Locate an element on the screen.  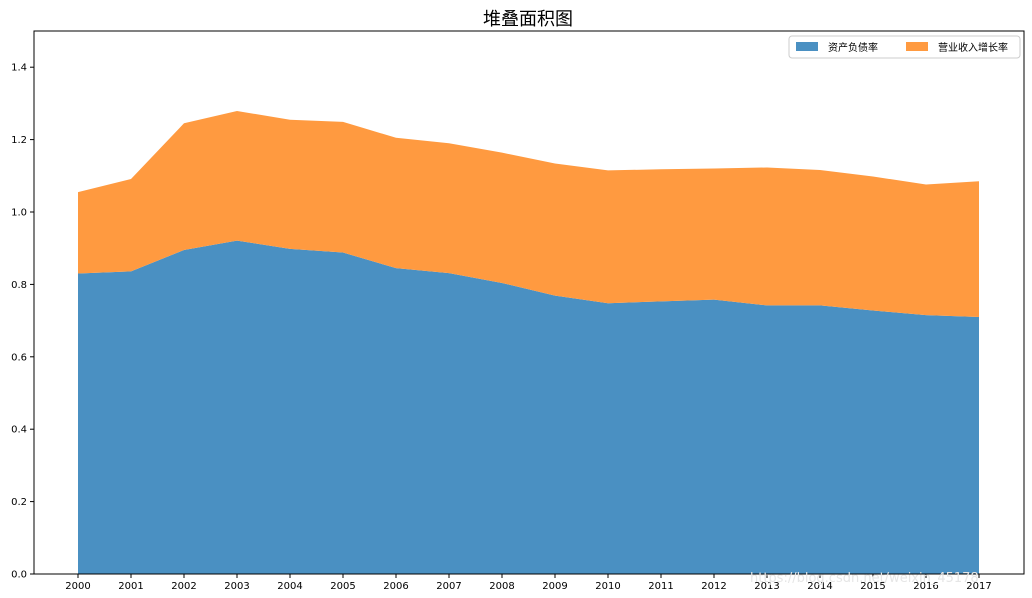
x-tick-label: 2012 is located at coordinates (713, 586).